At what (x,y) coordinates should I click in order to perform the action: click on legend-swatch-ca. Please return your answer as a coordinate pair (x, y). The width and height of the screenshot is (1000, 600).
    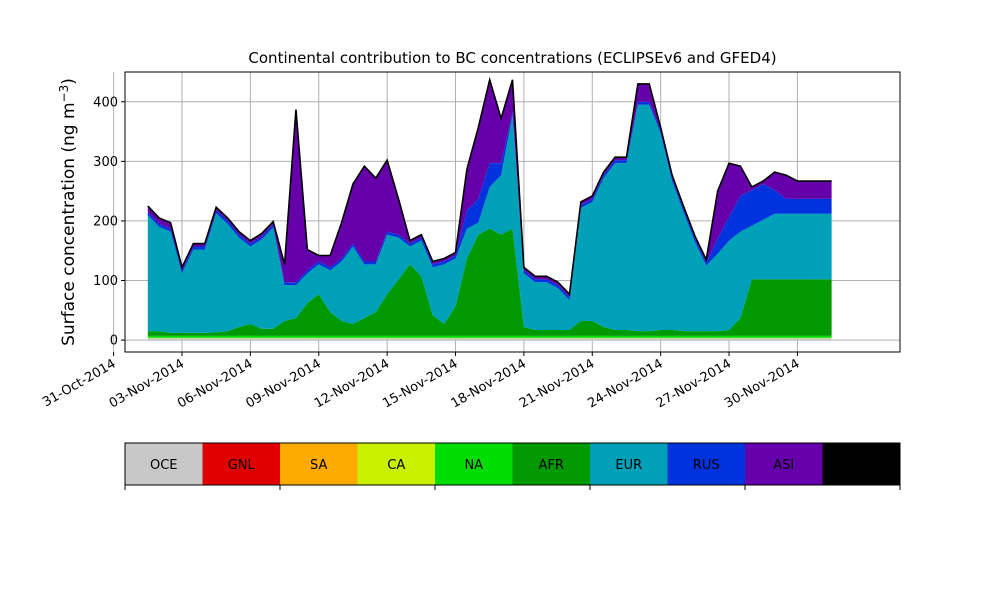
    Looking at the image, I should click on (396, 464).